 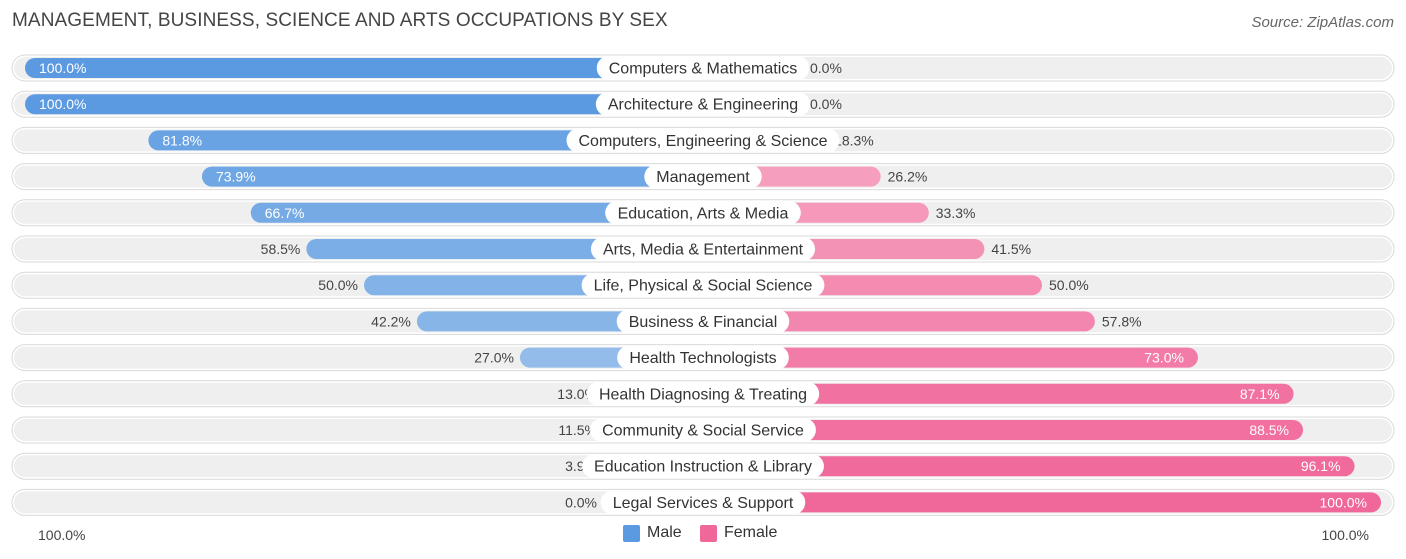 What do you see at coordinates (236, 177) in the screenshot?
I see `male-value-label: 73.9%` at bounding box center [236, 177].